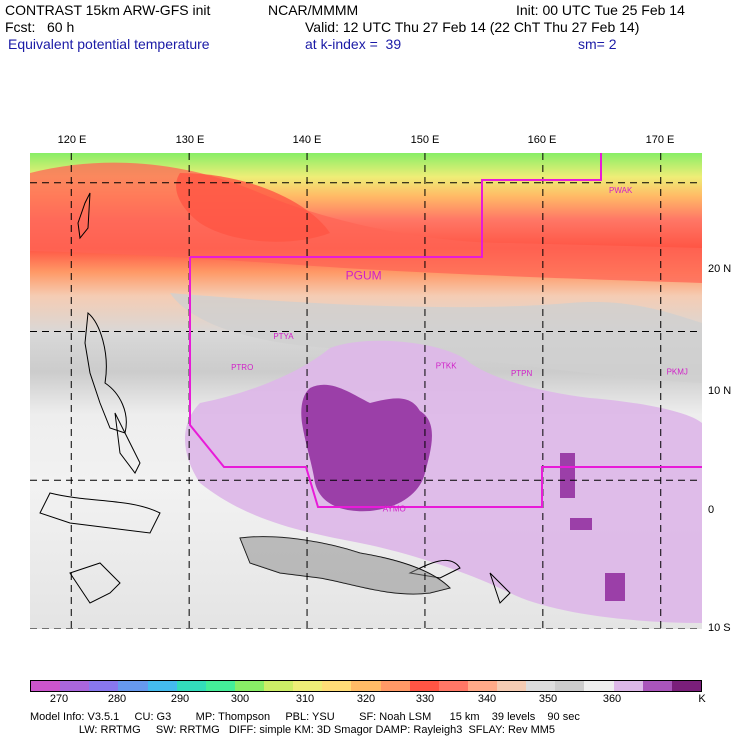  What do you see at coordinates (436, 338) in the screenshot?
I see `gray-band` at bounding box center [436, 338].